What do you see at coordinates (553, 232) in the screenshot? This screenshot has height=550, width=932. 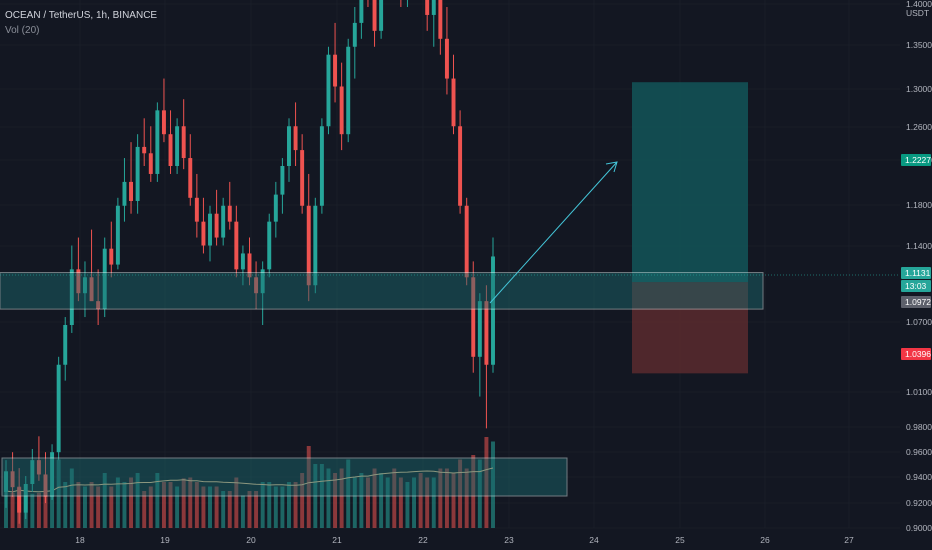 I see `arrow-line` at bounding box center [553, 232].